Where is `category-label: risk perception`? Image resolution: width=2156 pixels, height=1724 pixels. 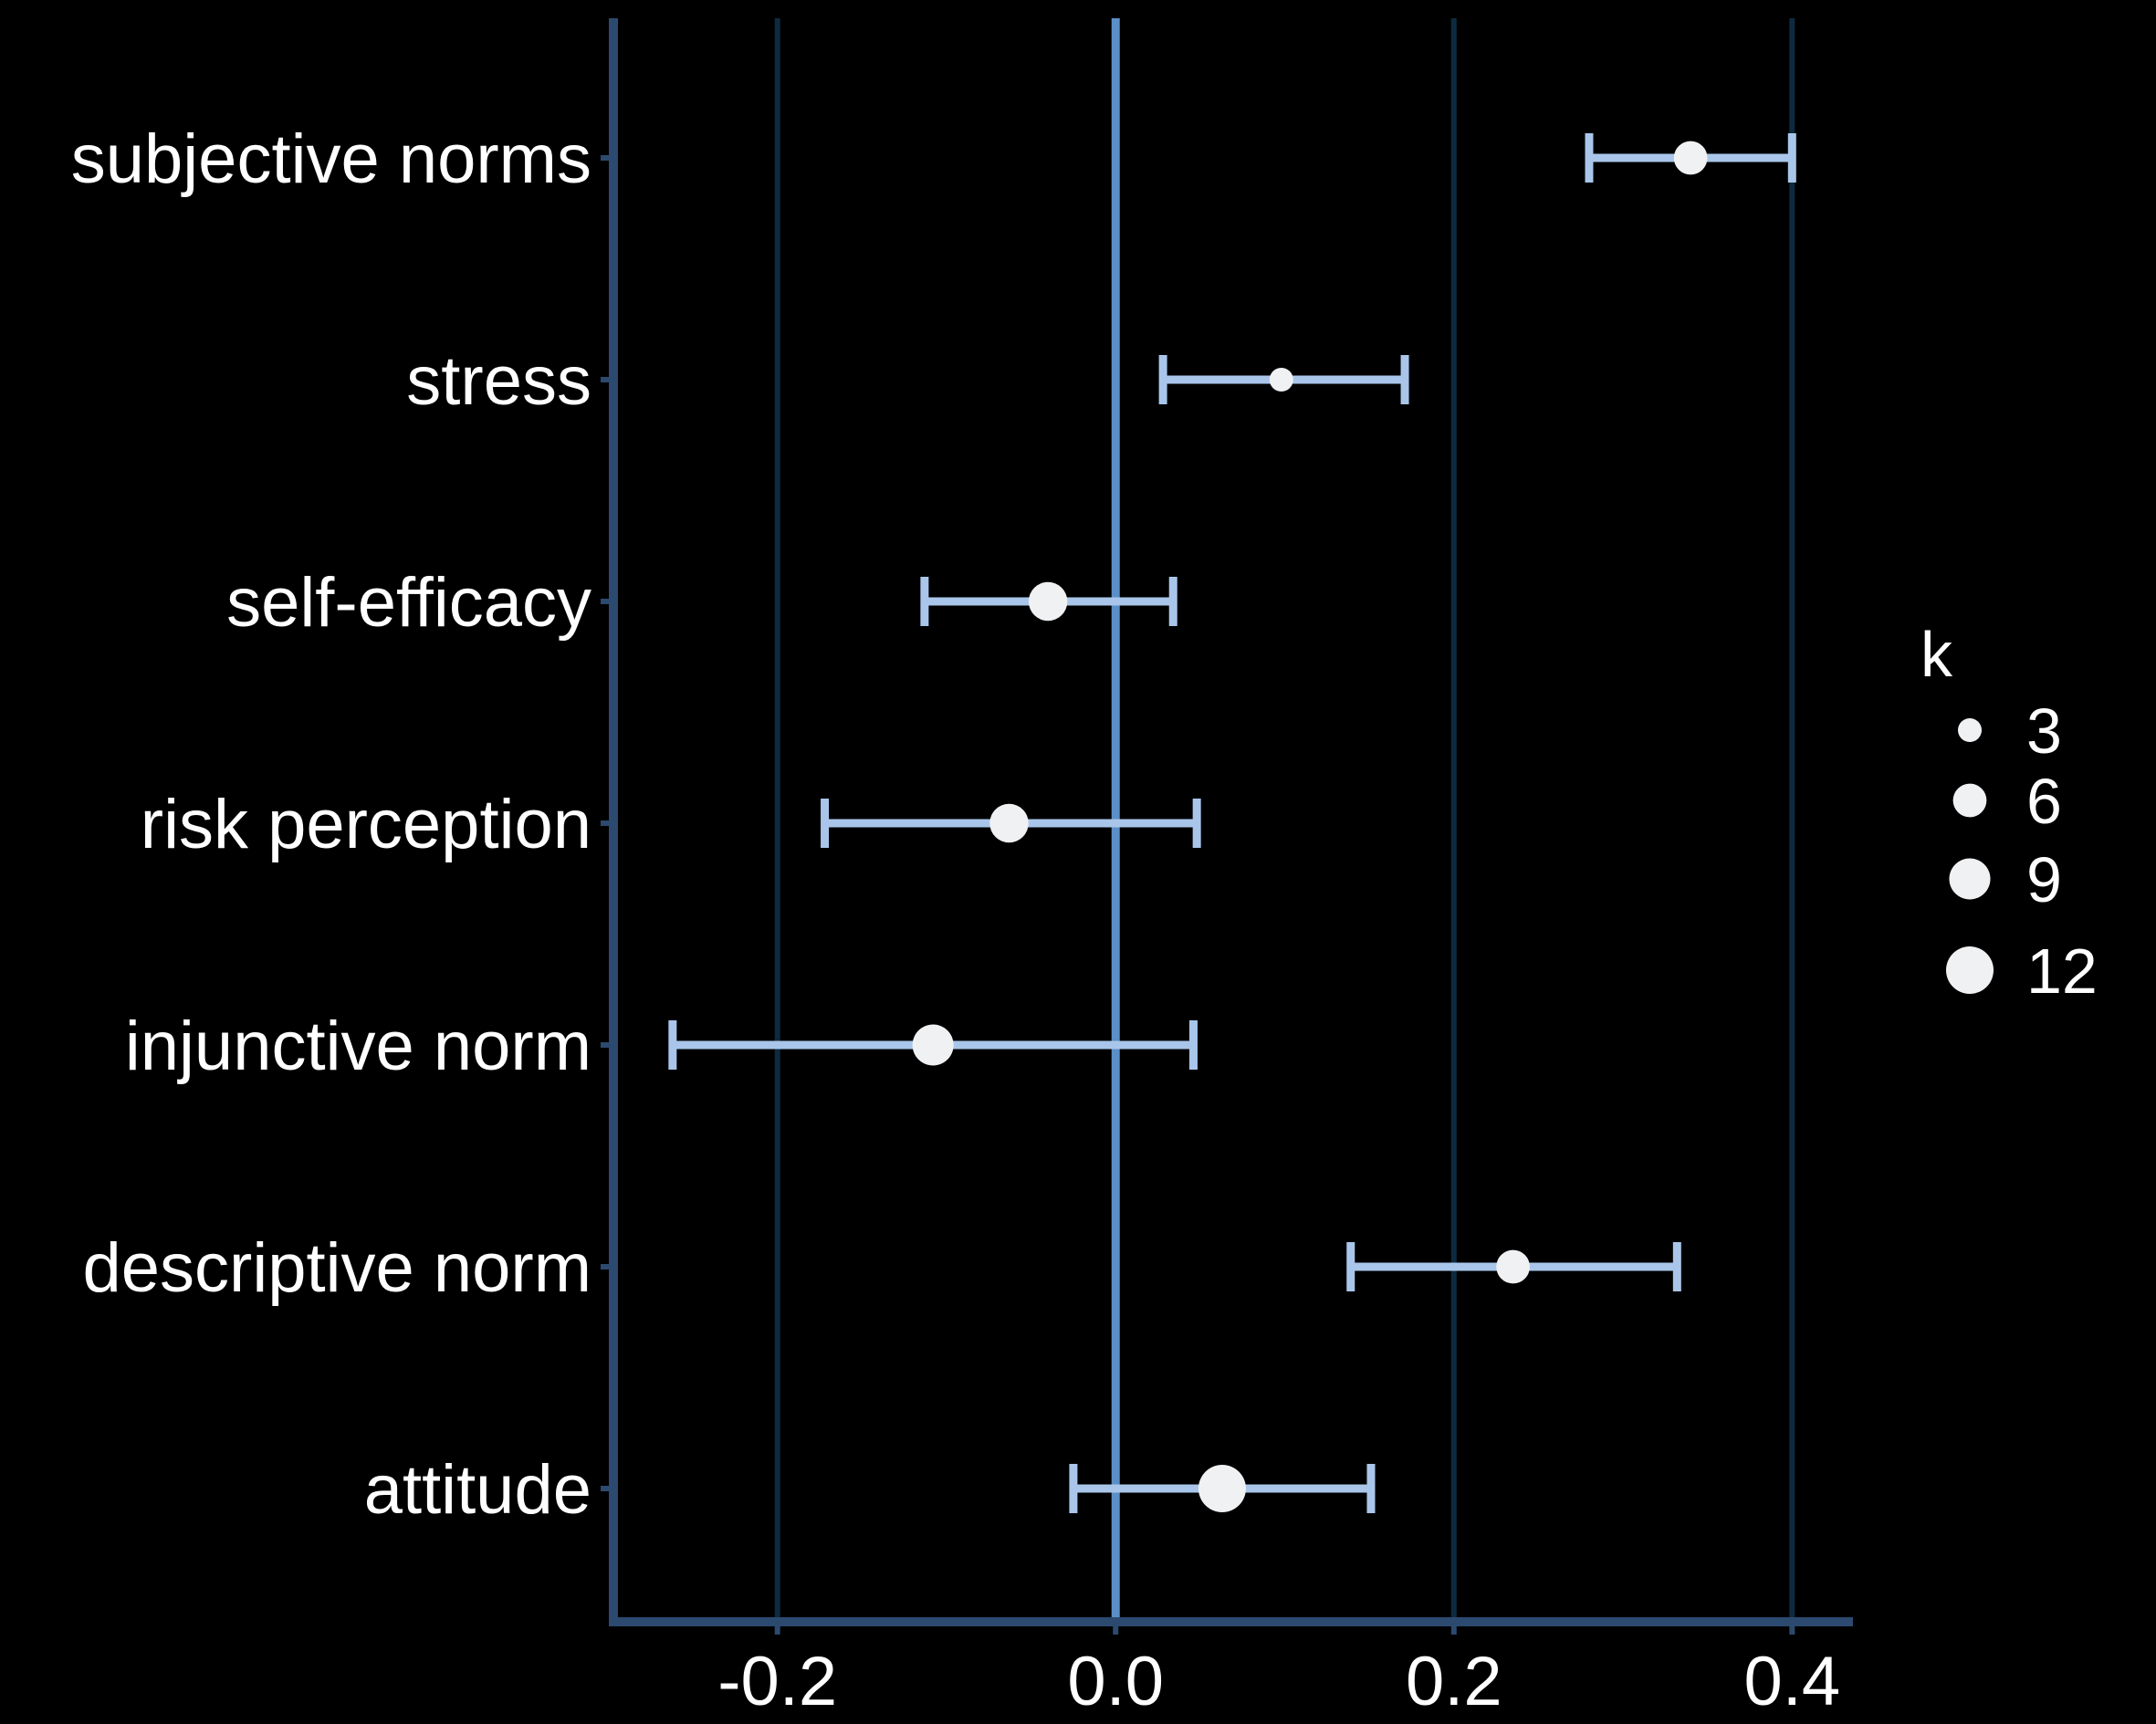 category-label: risk perception is located at coordinates (366, 825).